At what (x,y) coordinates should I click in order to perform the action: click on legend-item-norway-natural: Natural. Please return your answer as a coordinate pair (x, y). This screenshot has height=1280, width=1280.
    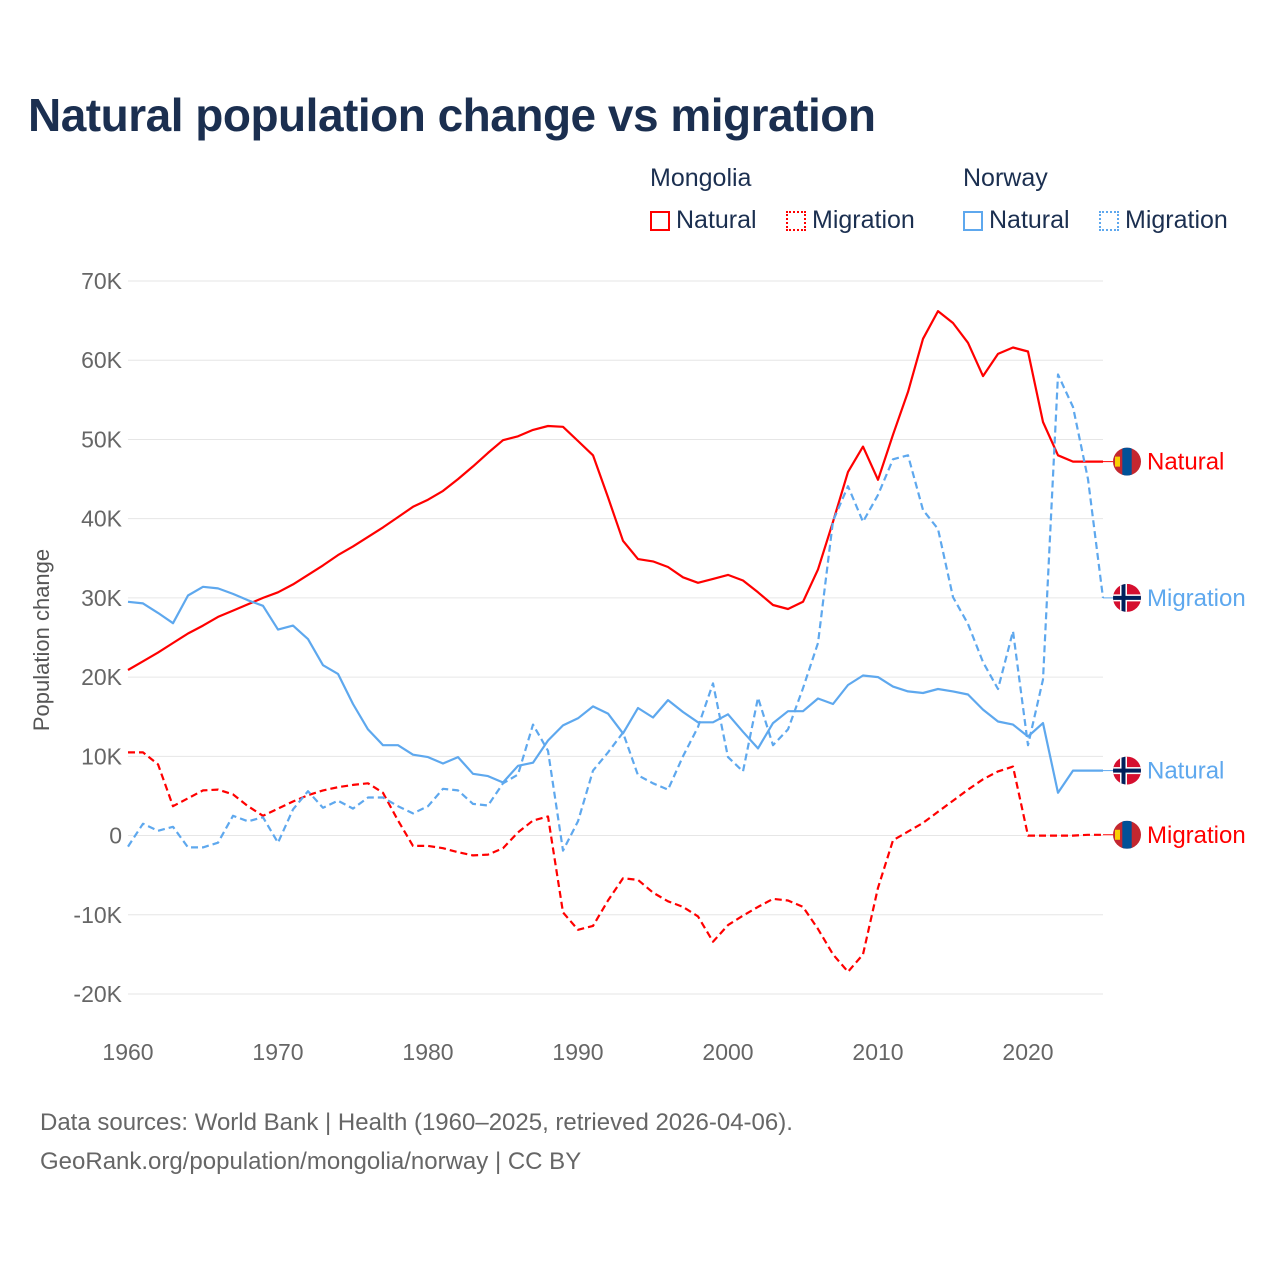
    Looking at the image, I should click on (1016, 220).